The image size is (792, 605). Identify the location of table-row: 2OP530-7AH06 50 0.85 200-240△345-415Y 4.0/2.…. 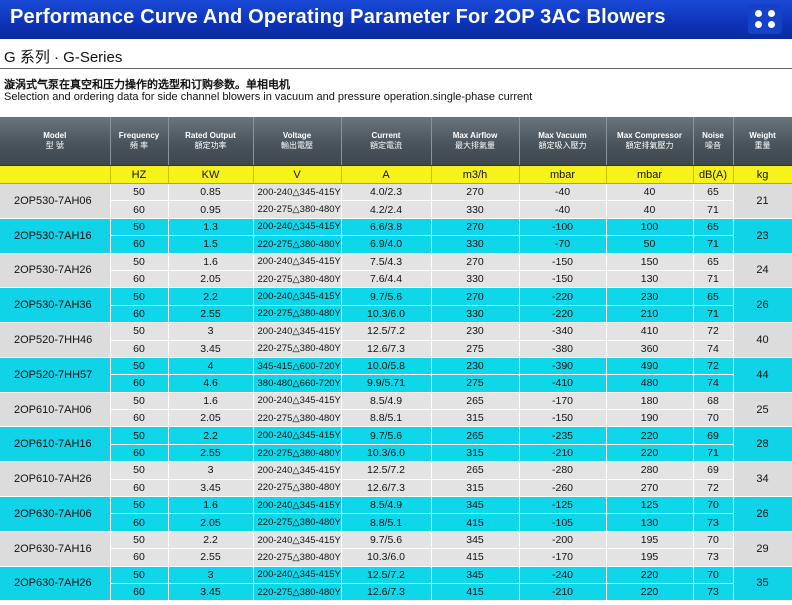
(396, 201).